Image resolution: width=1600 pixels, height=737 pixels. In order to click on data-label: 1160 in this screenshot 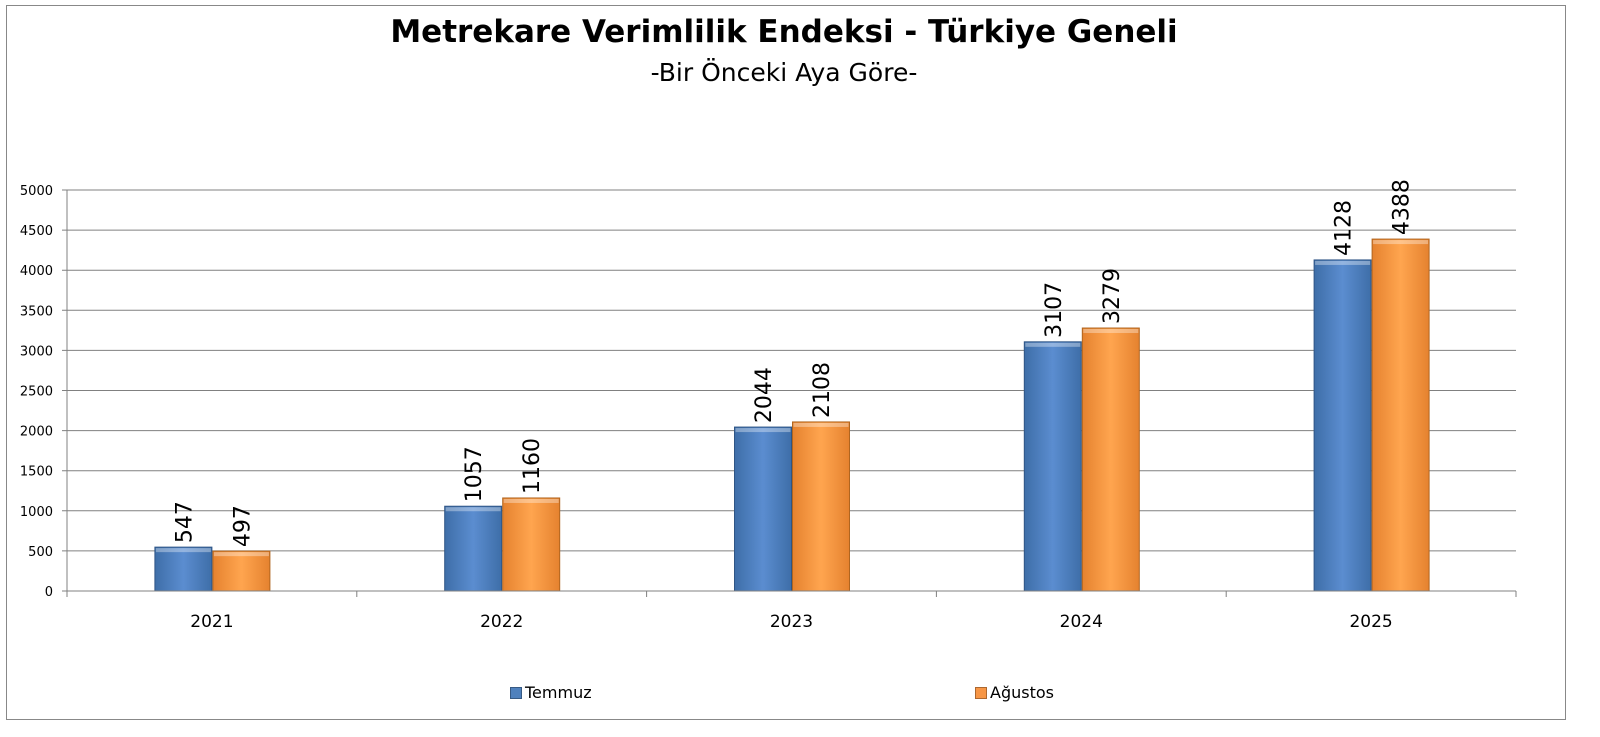, I will do `click(532, 466)`.